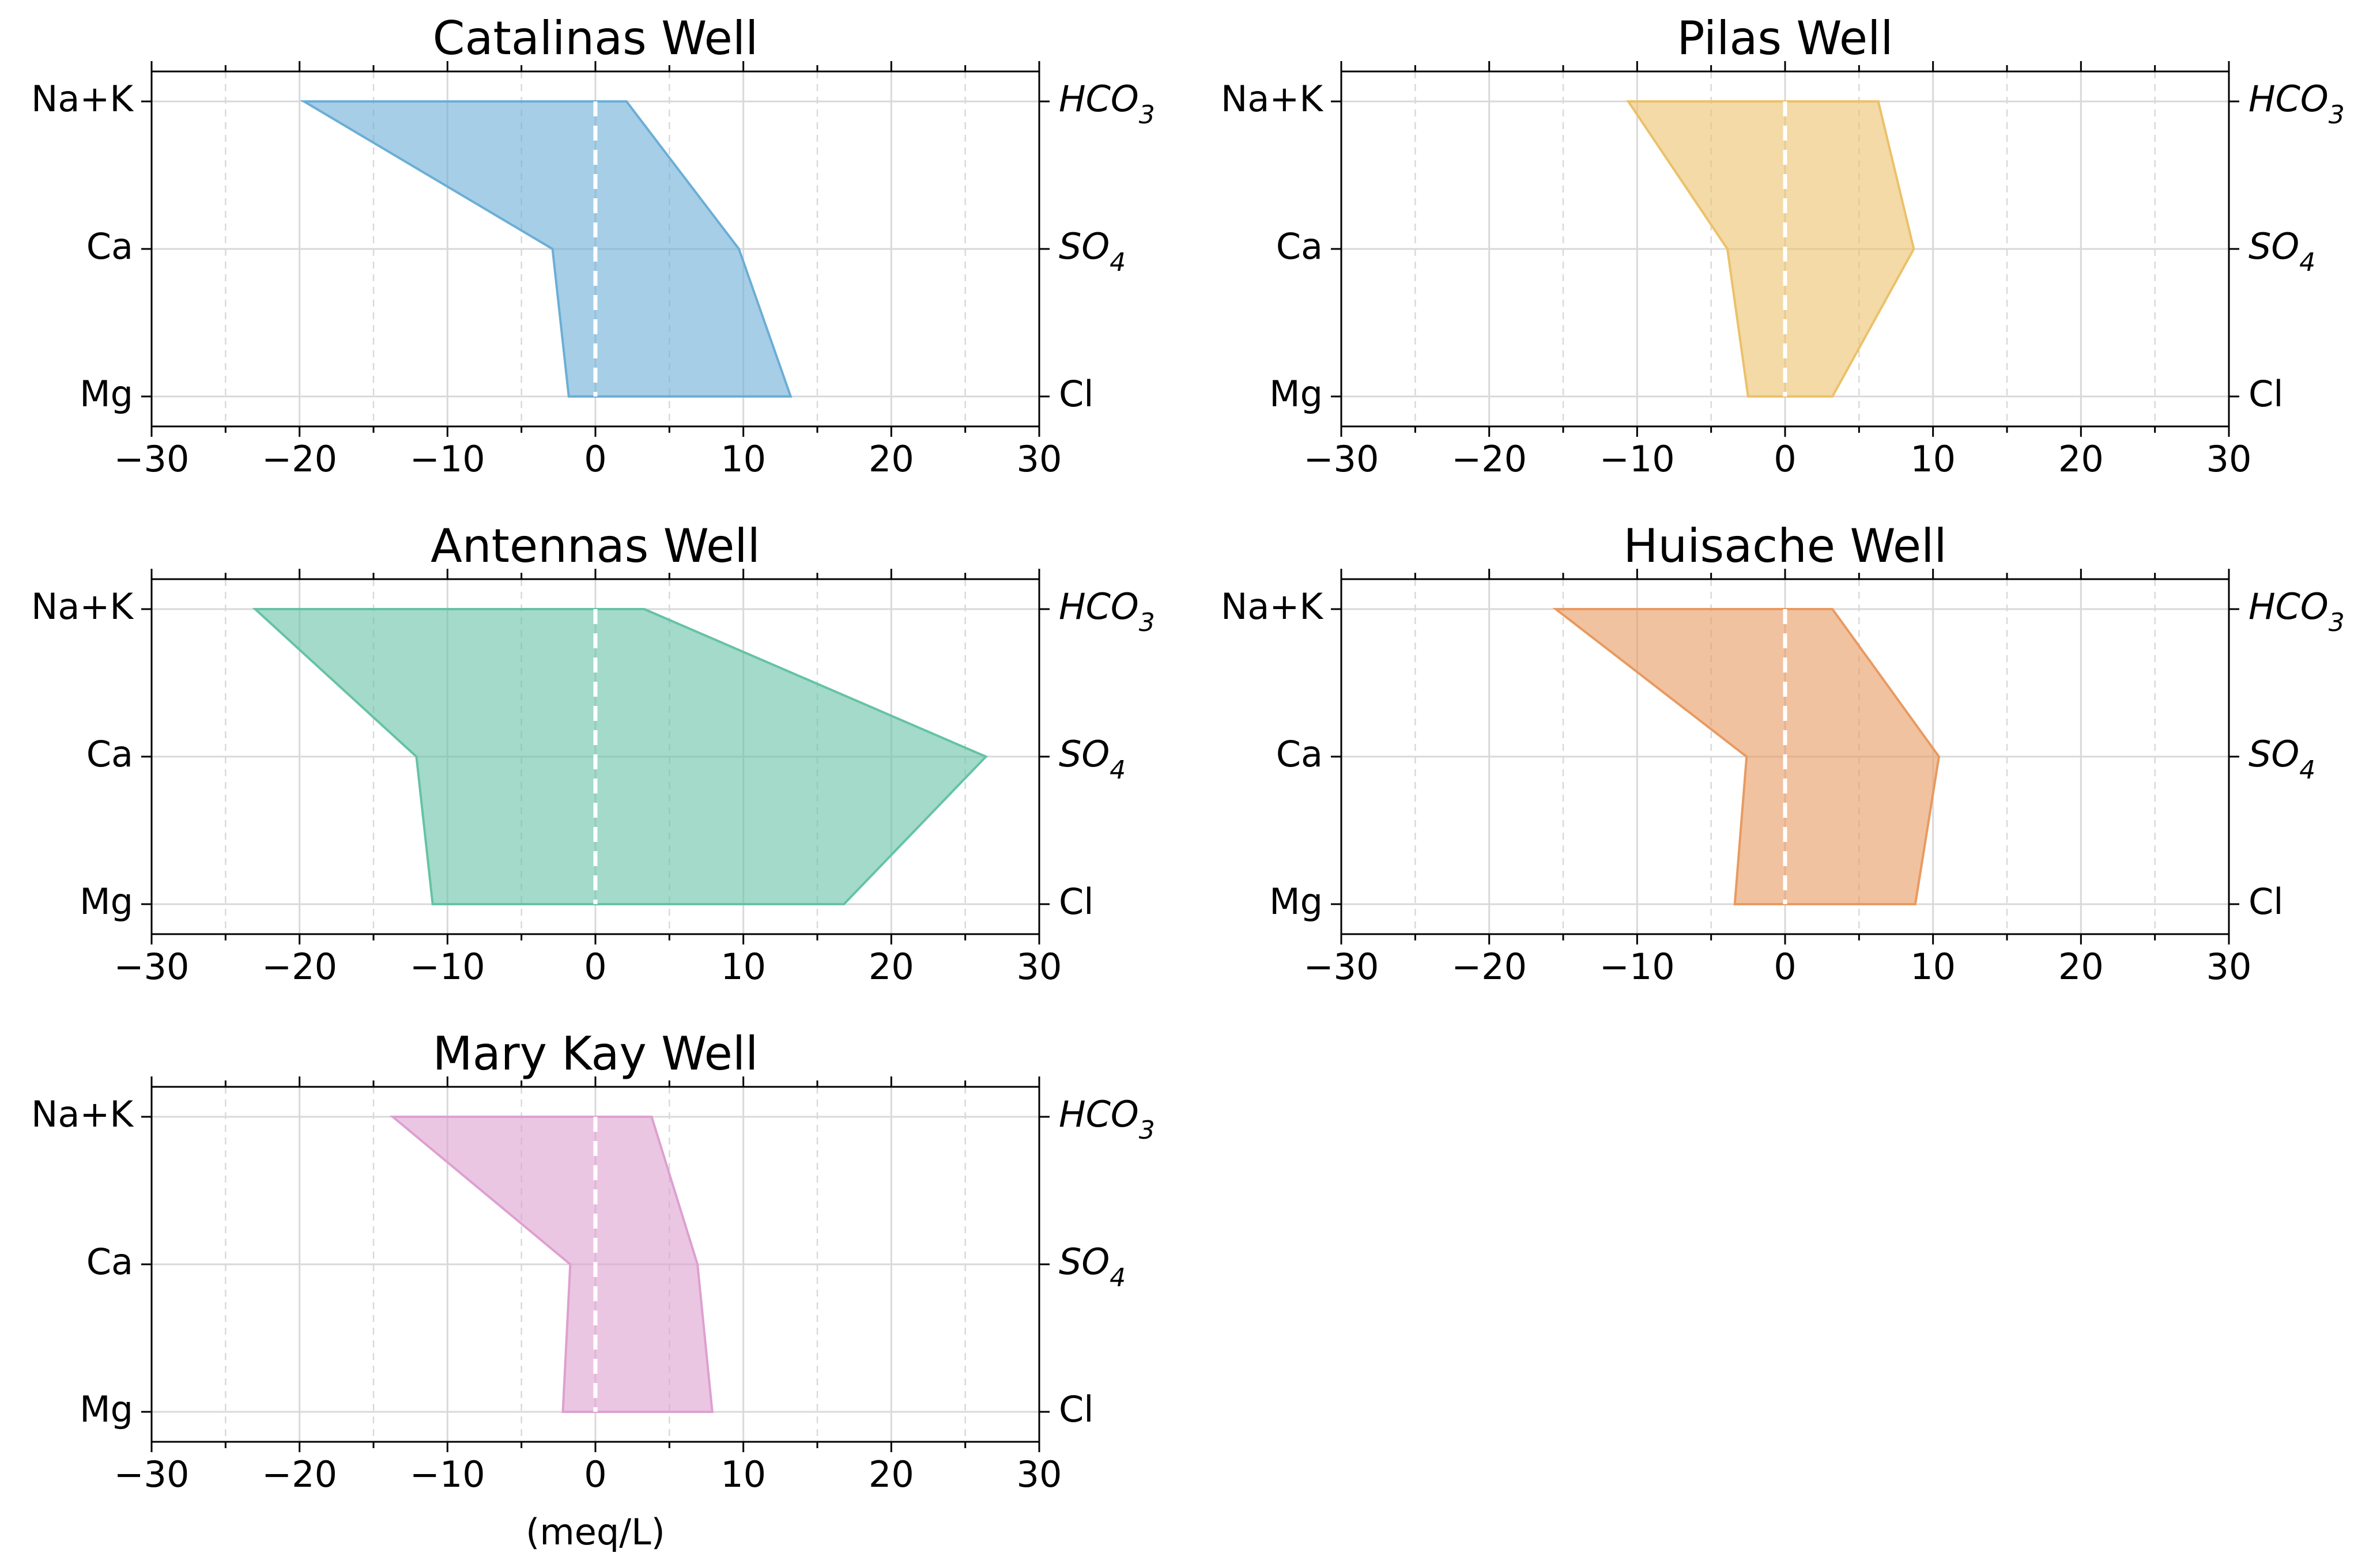 Image resolution: width=2373 pixels, height=1568 pixels. Describe the element at coordinates (595, 546) in the screenshot. I see `panel-title: Antennas Well` at that location.